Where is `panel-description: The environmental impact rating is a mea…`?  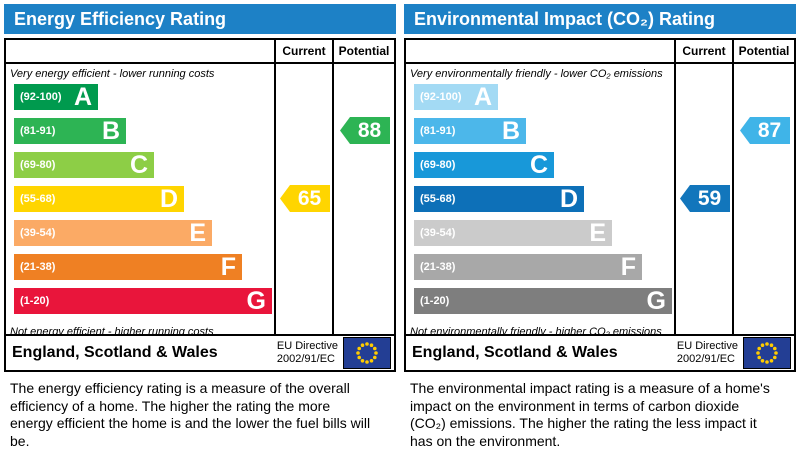
panel-description: The environmental impact rating is a mea… is located at coordinates (590, 414).